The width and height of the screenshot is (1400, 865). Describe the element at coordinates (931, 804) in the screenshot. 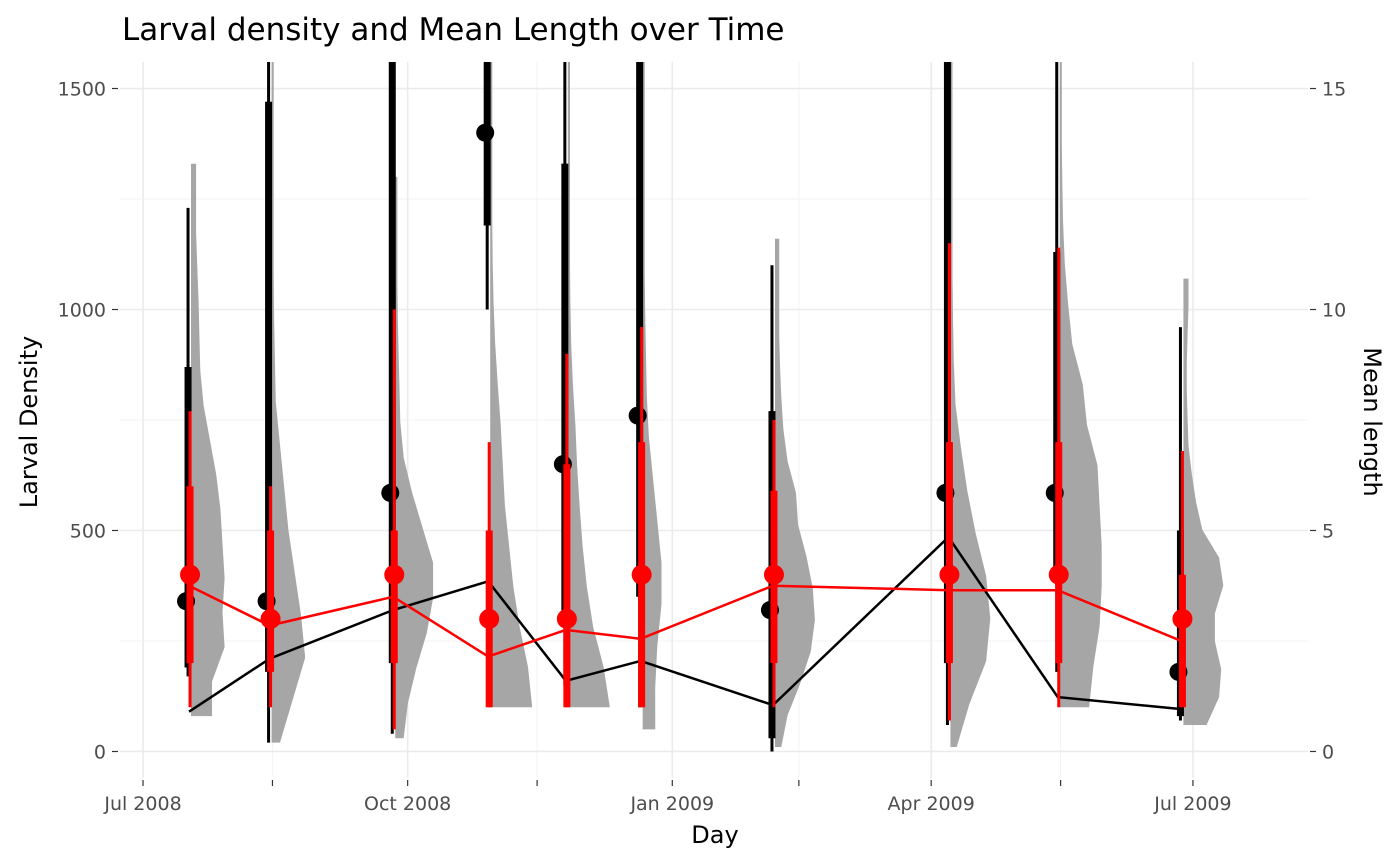

I see `x-tick-label: Apr 2009` at that location.